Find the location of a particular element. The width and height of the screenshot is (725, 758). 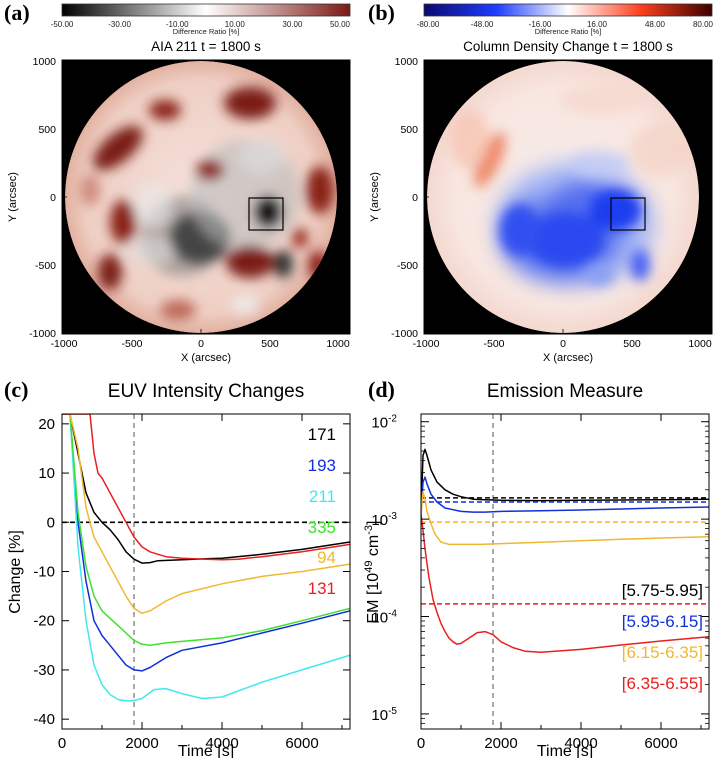

panel-d-xticklabels: 0 2000 4000 6000 is located at coordinates (547, 743).